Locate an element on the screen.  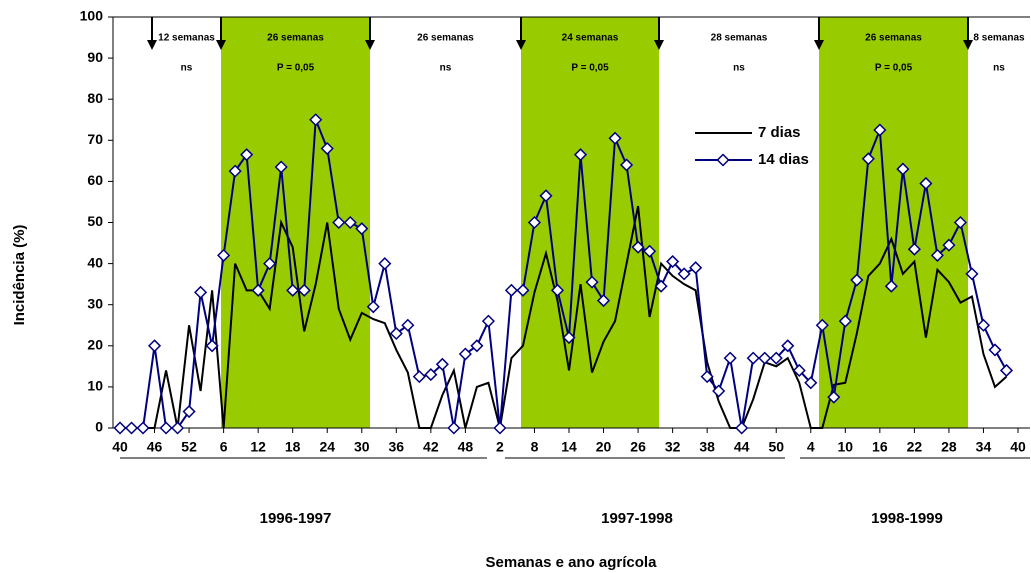
x-tick-label: 22 is located at coordinates (915, 447).